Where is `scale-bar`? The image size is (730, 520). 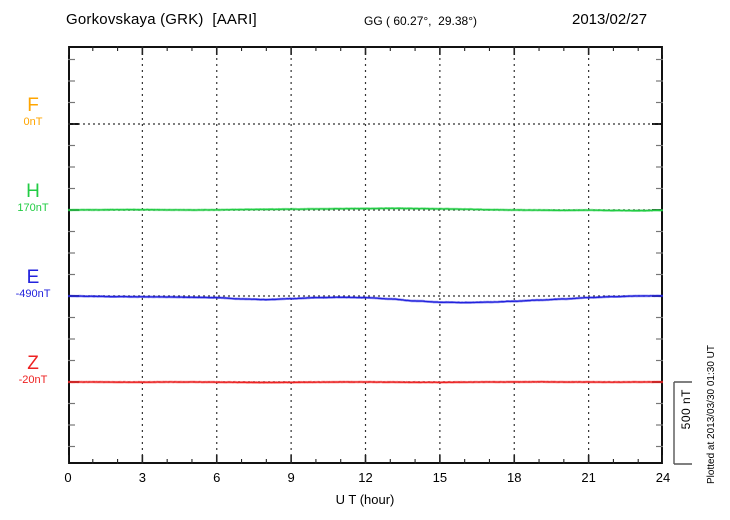
scale-bar is located at coordinates (682, 423).